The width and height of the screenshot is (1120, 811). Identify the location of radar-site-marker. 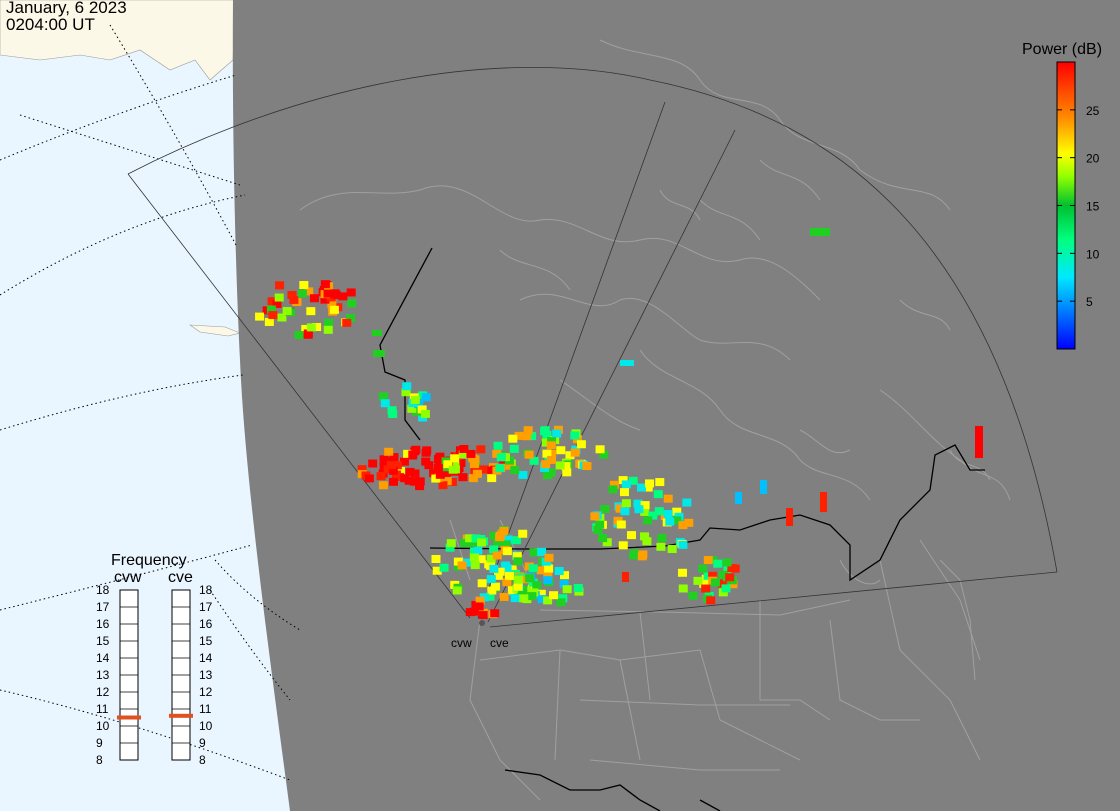
(482, 623).